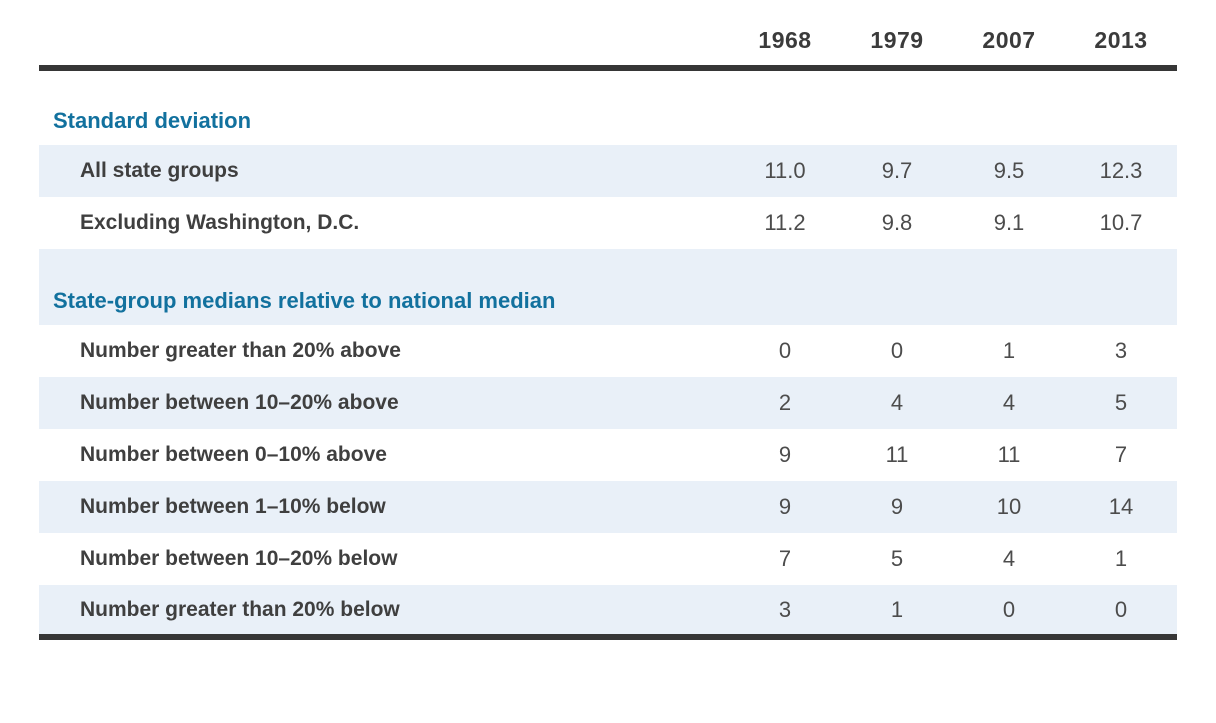  I want to click on table-row: Number between 1–10% below 9 9 10 14, so click(608, 507).